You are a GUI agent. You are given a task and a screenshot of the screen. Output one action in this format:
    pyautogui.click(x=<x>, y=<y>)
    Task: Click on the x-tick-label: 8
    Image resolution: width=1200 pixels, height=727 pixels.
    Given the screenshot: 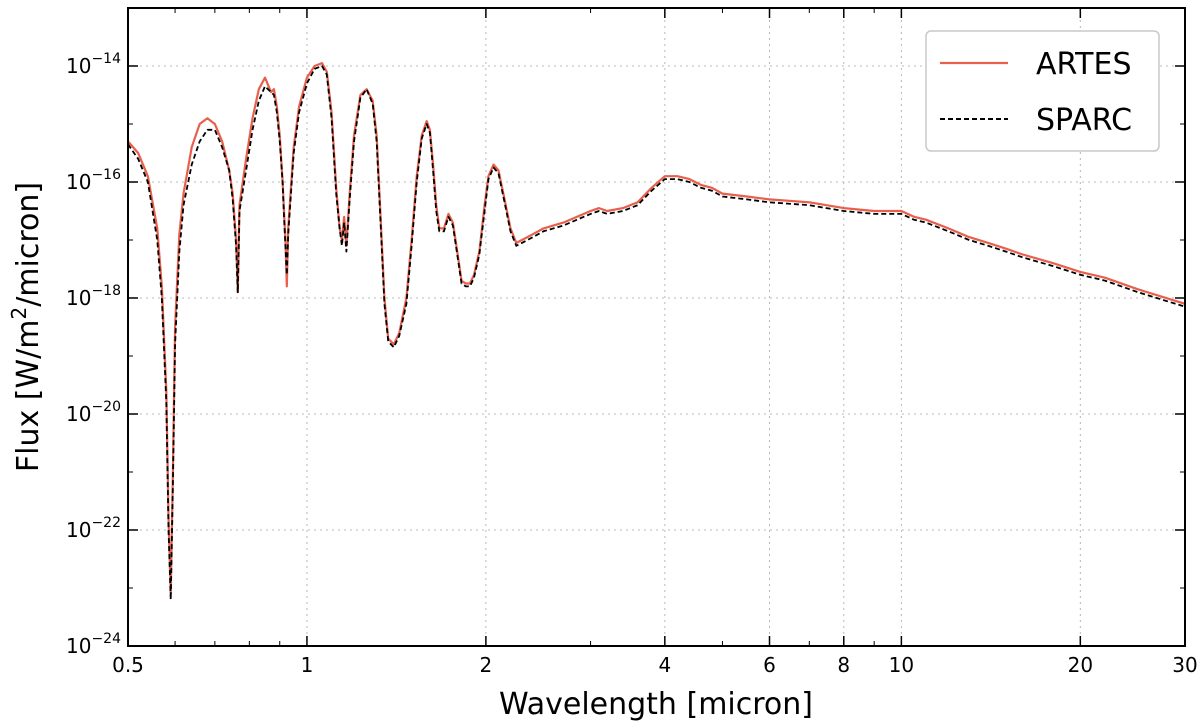 What is the action you would take?
    pyautogui.click(x=843, y=665)
    